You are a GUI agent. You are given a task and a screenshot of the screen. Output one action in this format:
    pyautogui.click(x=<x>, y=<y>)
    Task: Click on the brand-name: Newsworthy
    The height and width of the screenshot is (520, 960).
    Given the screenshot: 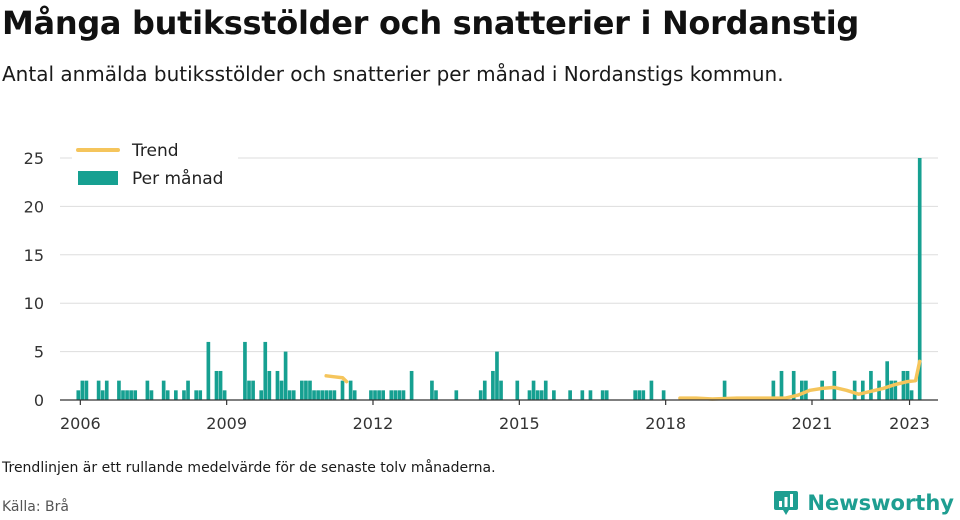 What is the action you would take?
    pyautogui.click(x=880, y=503)
    